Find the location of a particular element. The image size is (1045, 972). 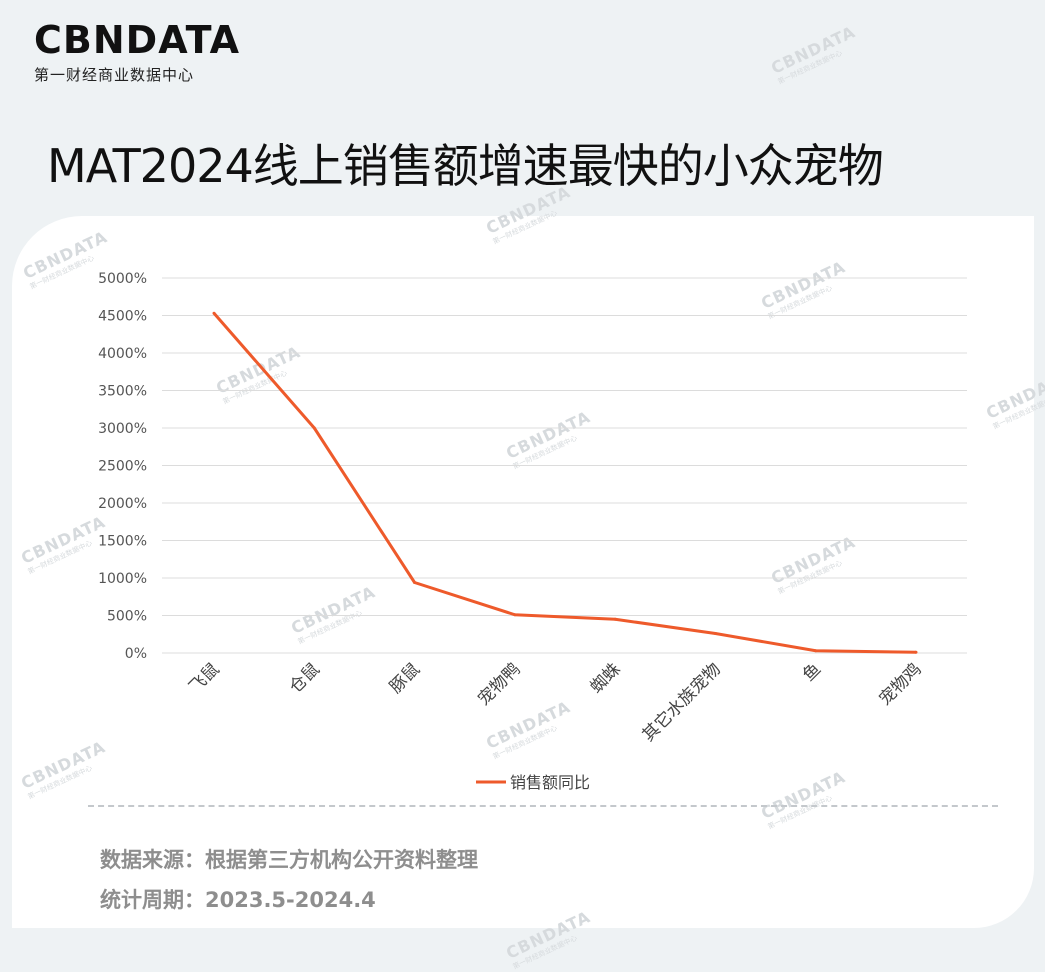

y-tick-label: 0% is located at coordinates (136, 654).